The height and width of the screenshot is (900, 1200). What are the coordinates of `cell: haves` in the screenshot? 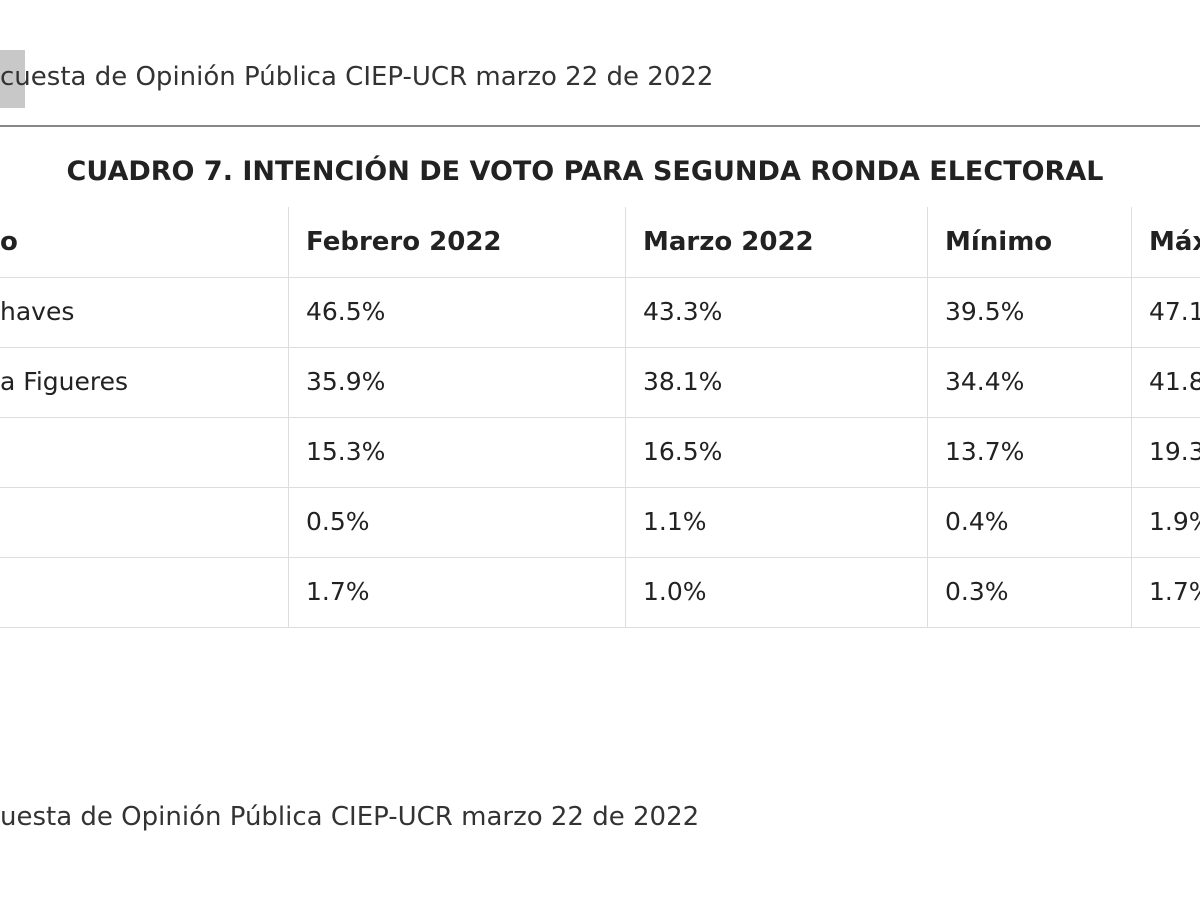 It's located at (37, 311).